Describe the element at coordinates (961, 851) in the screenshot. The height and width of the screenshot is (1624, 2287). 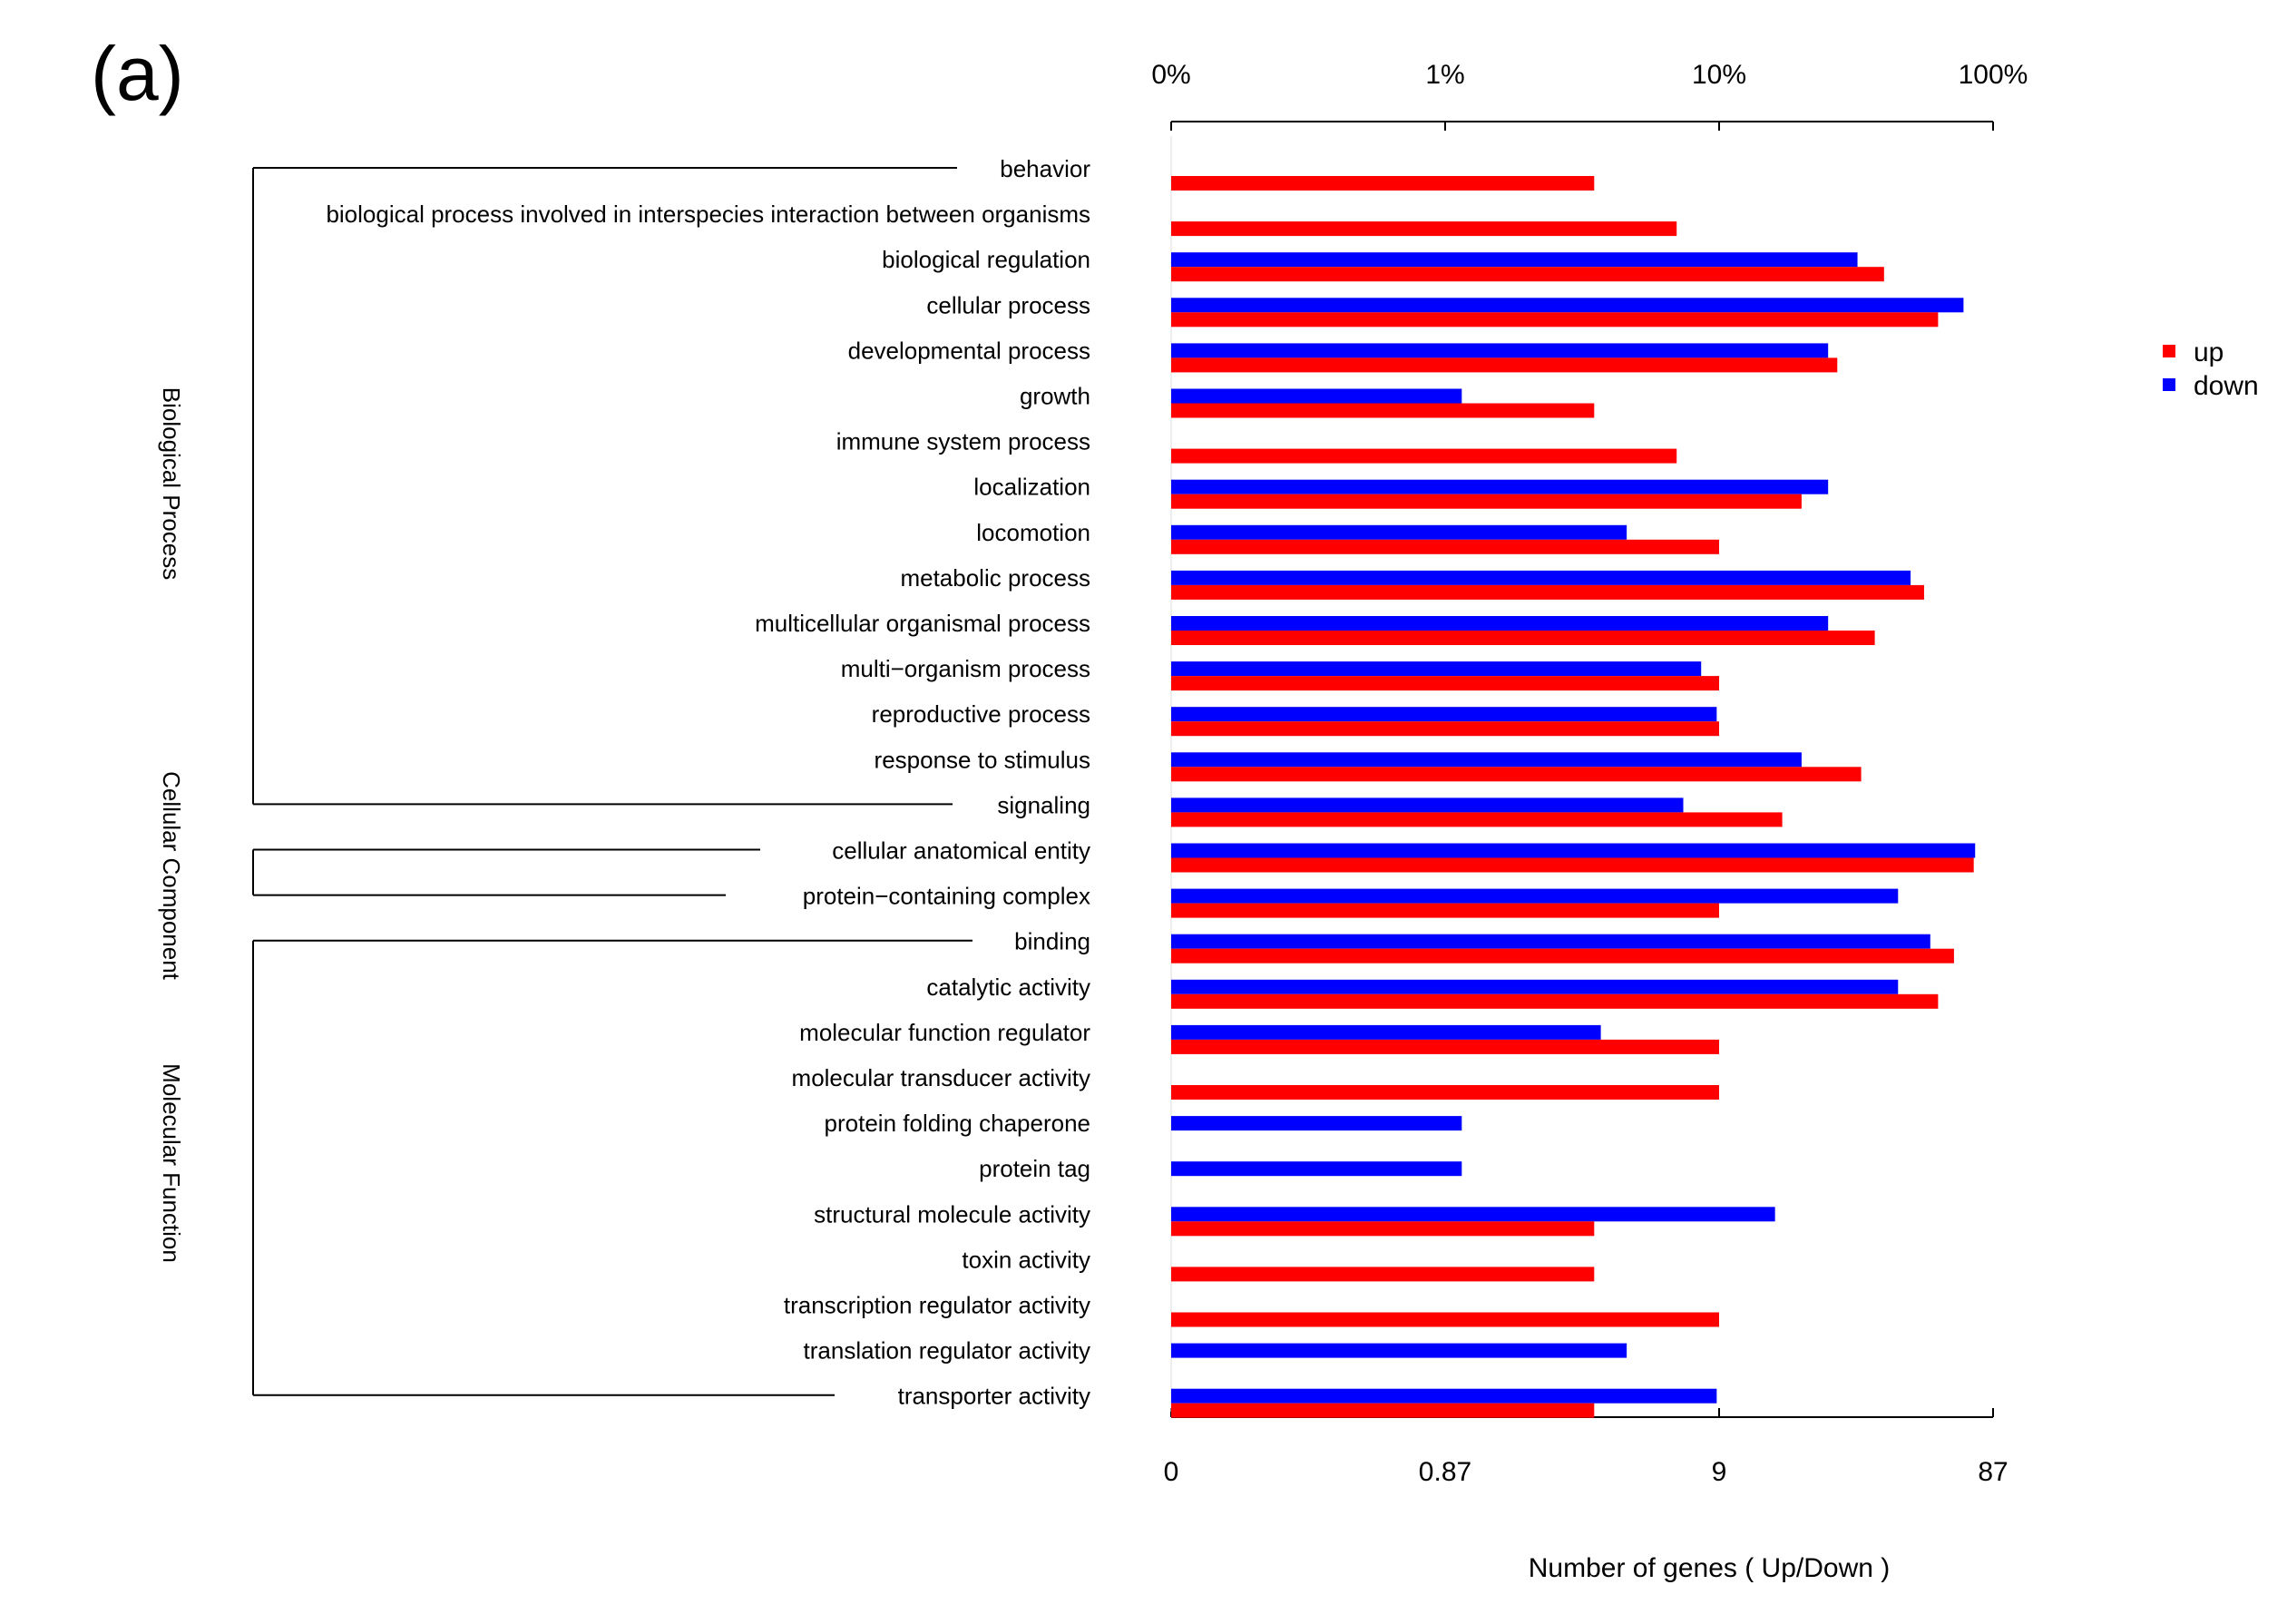
I see `category-label: cellular anatomical entity` at that location.